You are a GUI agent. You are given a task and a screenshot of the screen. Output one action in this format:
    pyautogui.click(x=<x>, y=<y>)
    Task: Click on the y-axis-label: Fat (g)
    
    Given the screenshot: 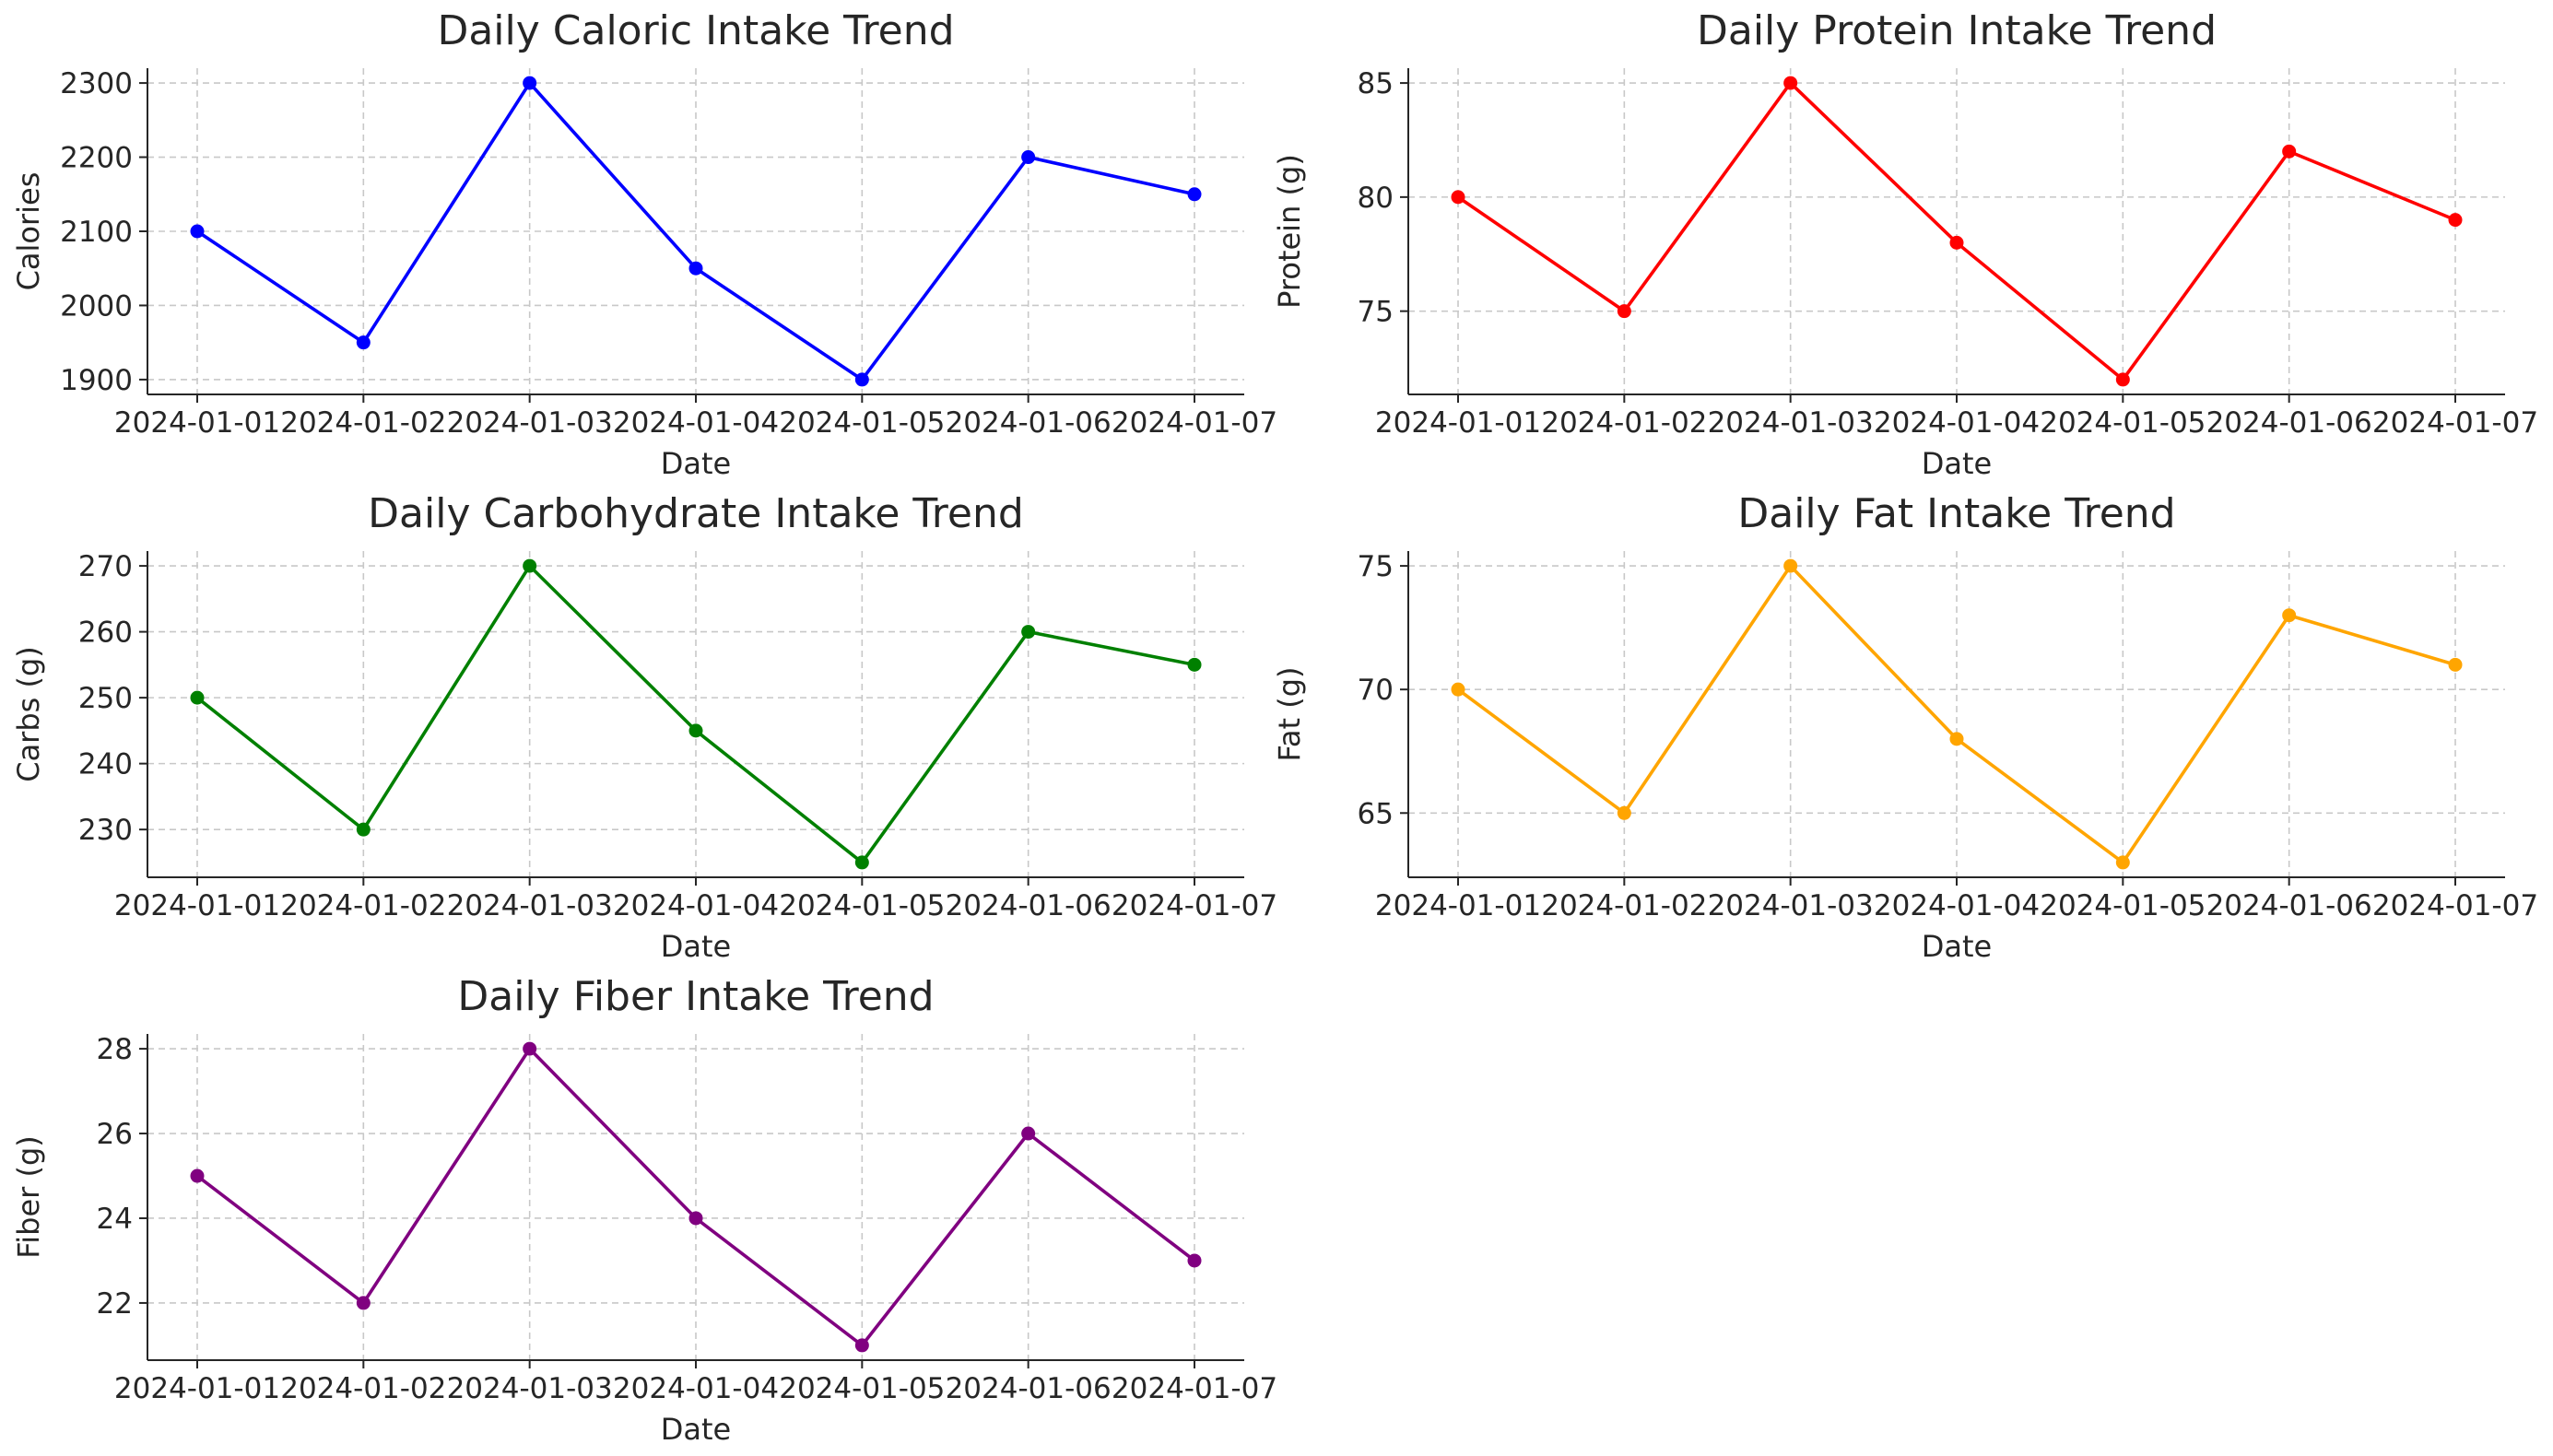 What is the action you would take?
    pyautogui.click(x=1289, y=713)
    